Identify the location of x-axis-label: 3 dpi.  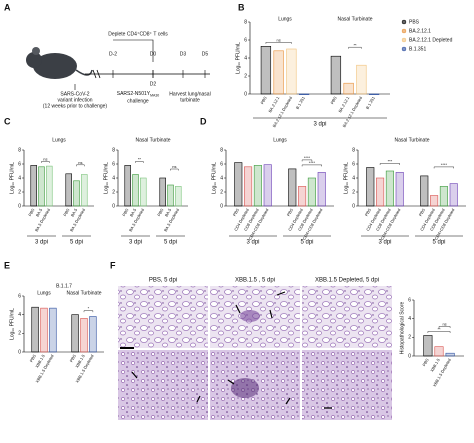
(319, 125).